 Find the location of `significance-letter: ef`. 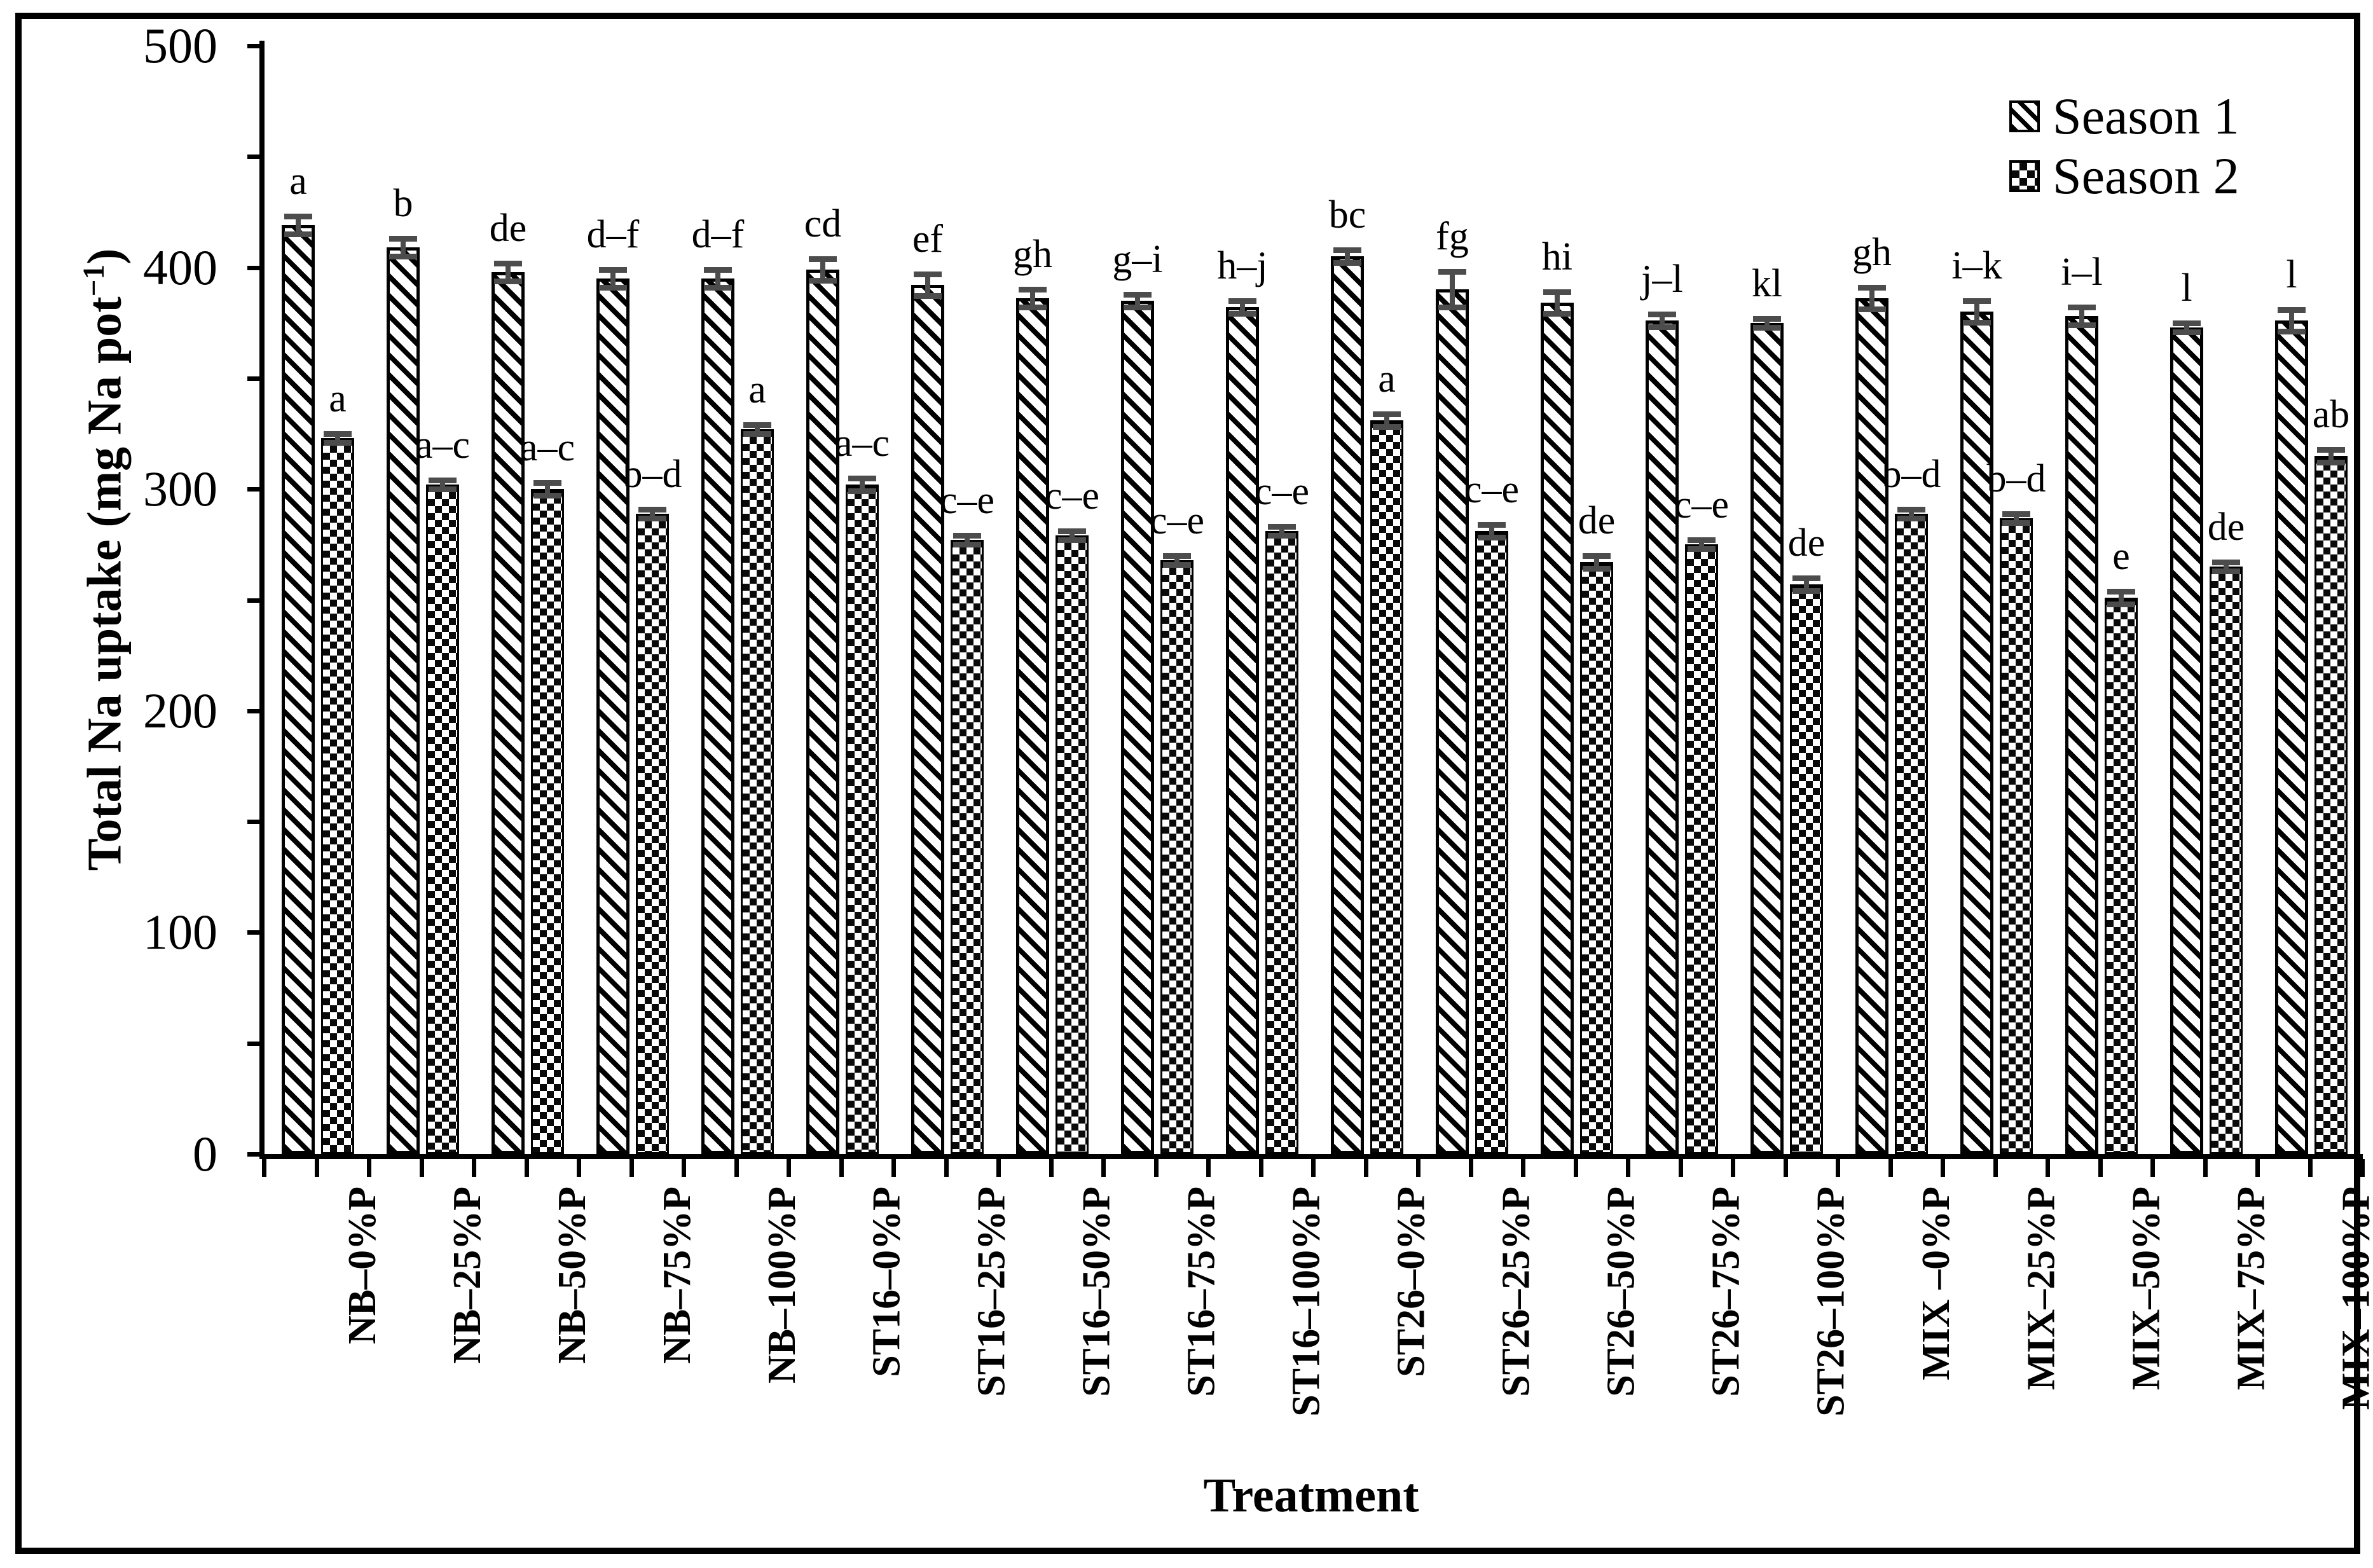

significance-letter: ef is located at coordinates (928, 239).